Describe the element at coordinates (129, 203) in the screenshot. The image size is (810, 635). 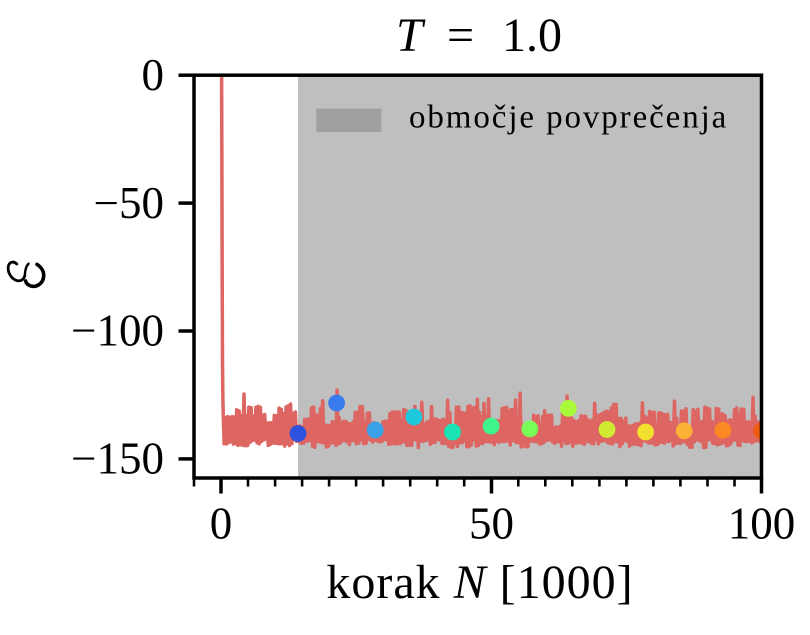
I see `svg-text: −50` at that location.